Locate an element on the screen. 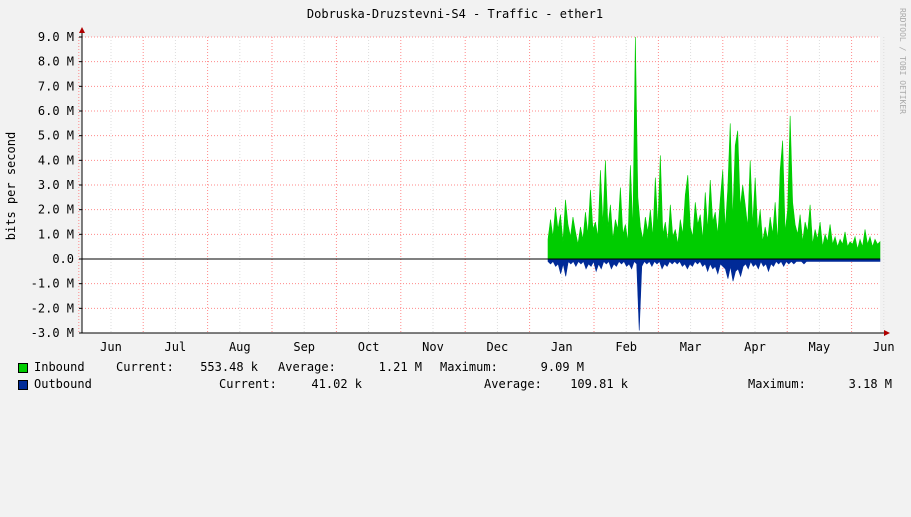 Image resolution: width=911 pixels, height=517 pixels. y-tick-label: -3.0 M is located at coordinates (52, 333).